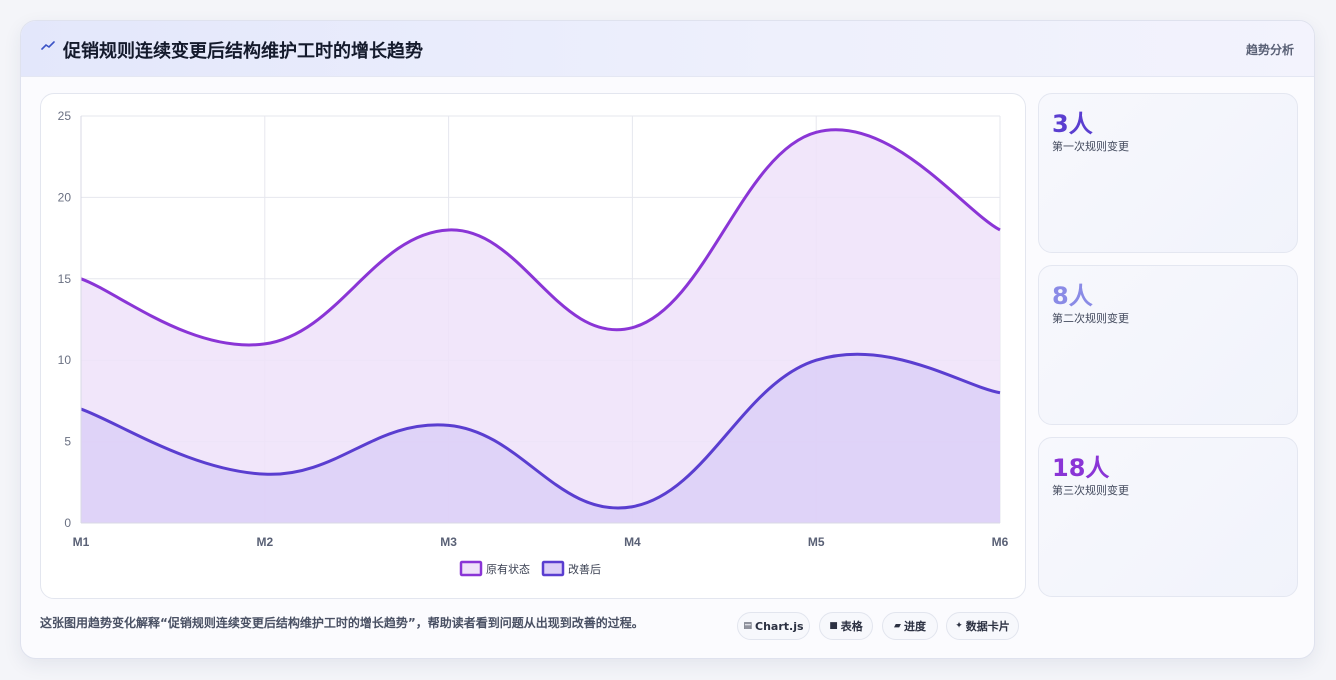 This screenshot has height=680, width=1336. Describe the element at coordinates (914, 626) in the screenshot. I see `chip-label: 进度` at that location.